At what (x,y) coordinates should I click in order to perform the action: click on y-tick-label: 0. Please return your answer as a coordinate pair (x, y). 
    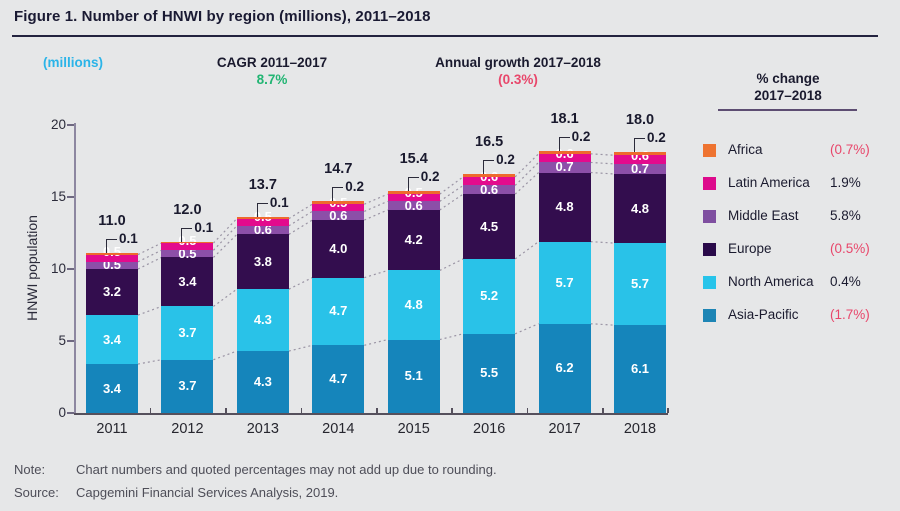
    Looking at the image, I should click on (62, 412).